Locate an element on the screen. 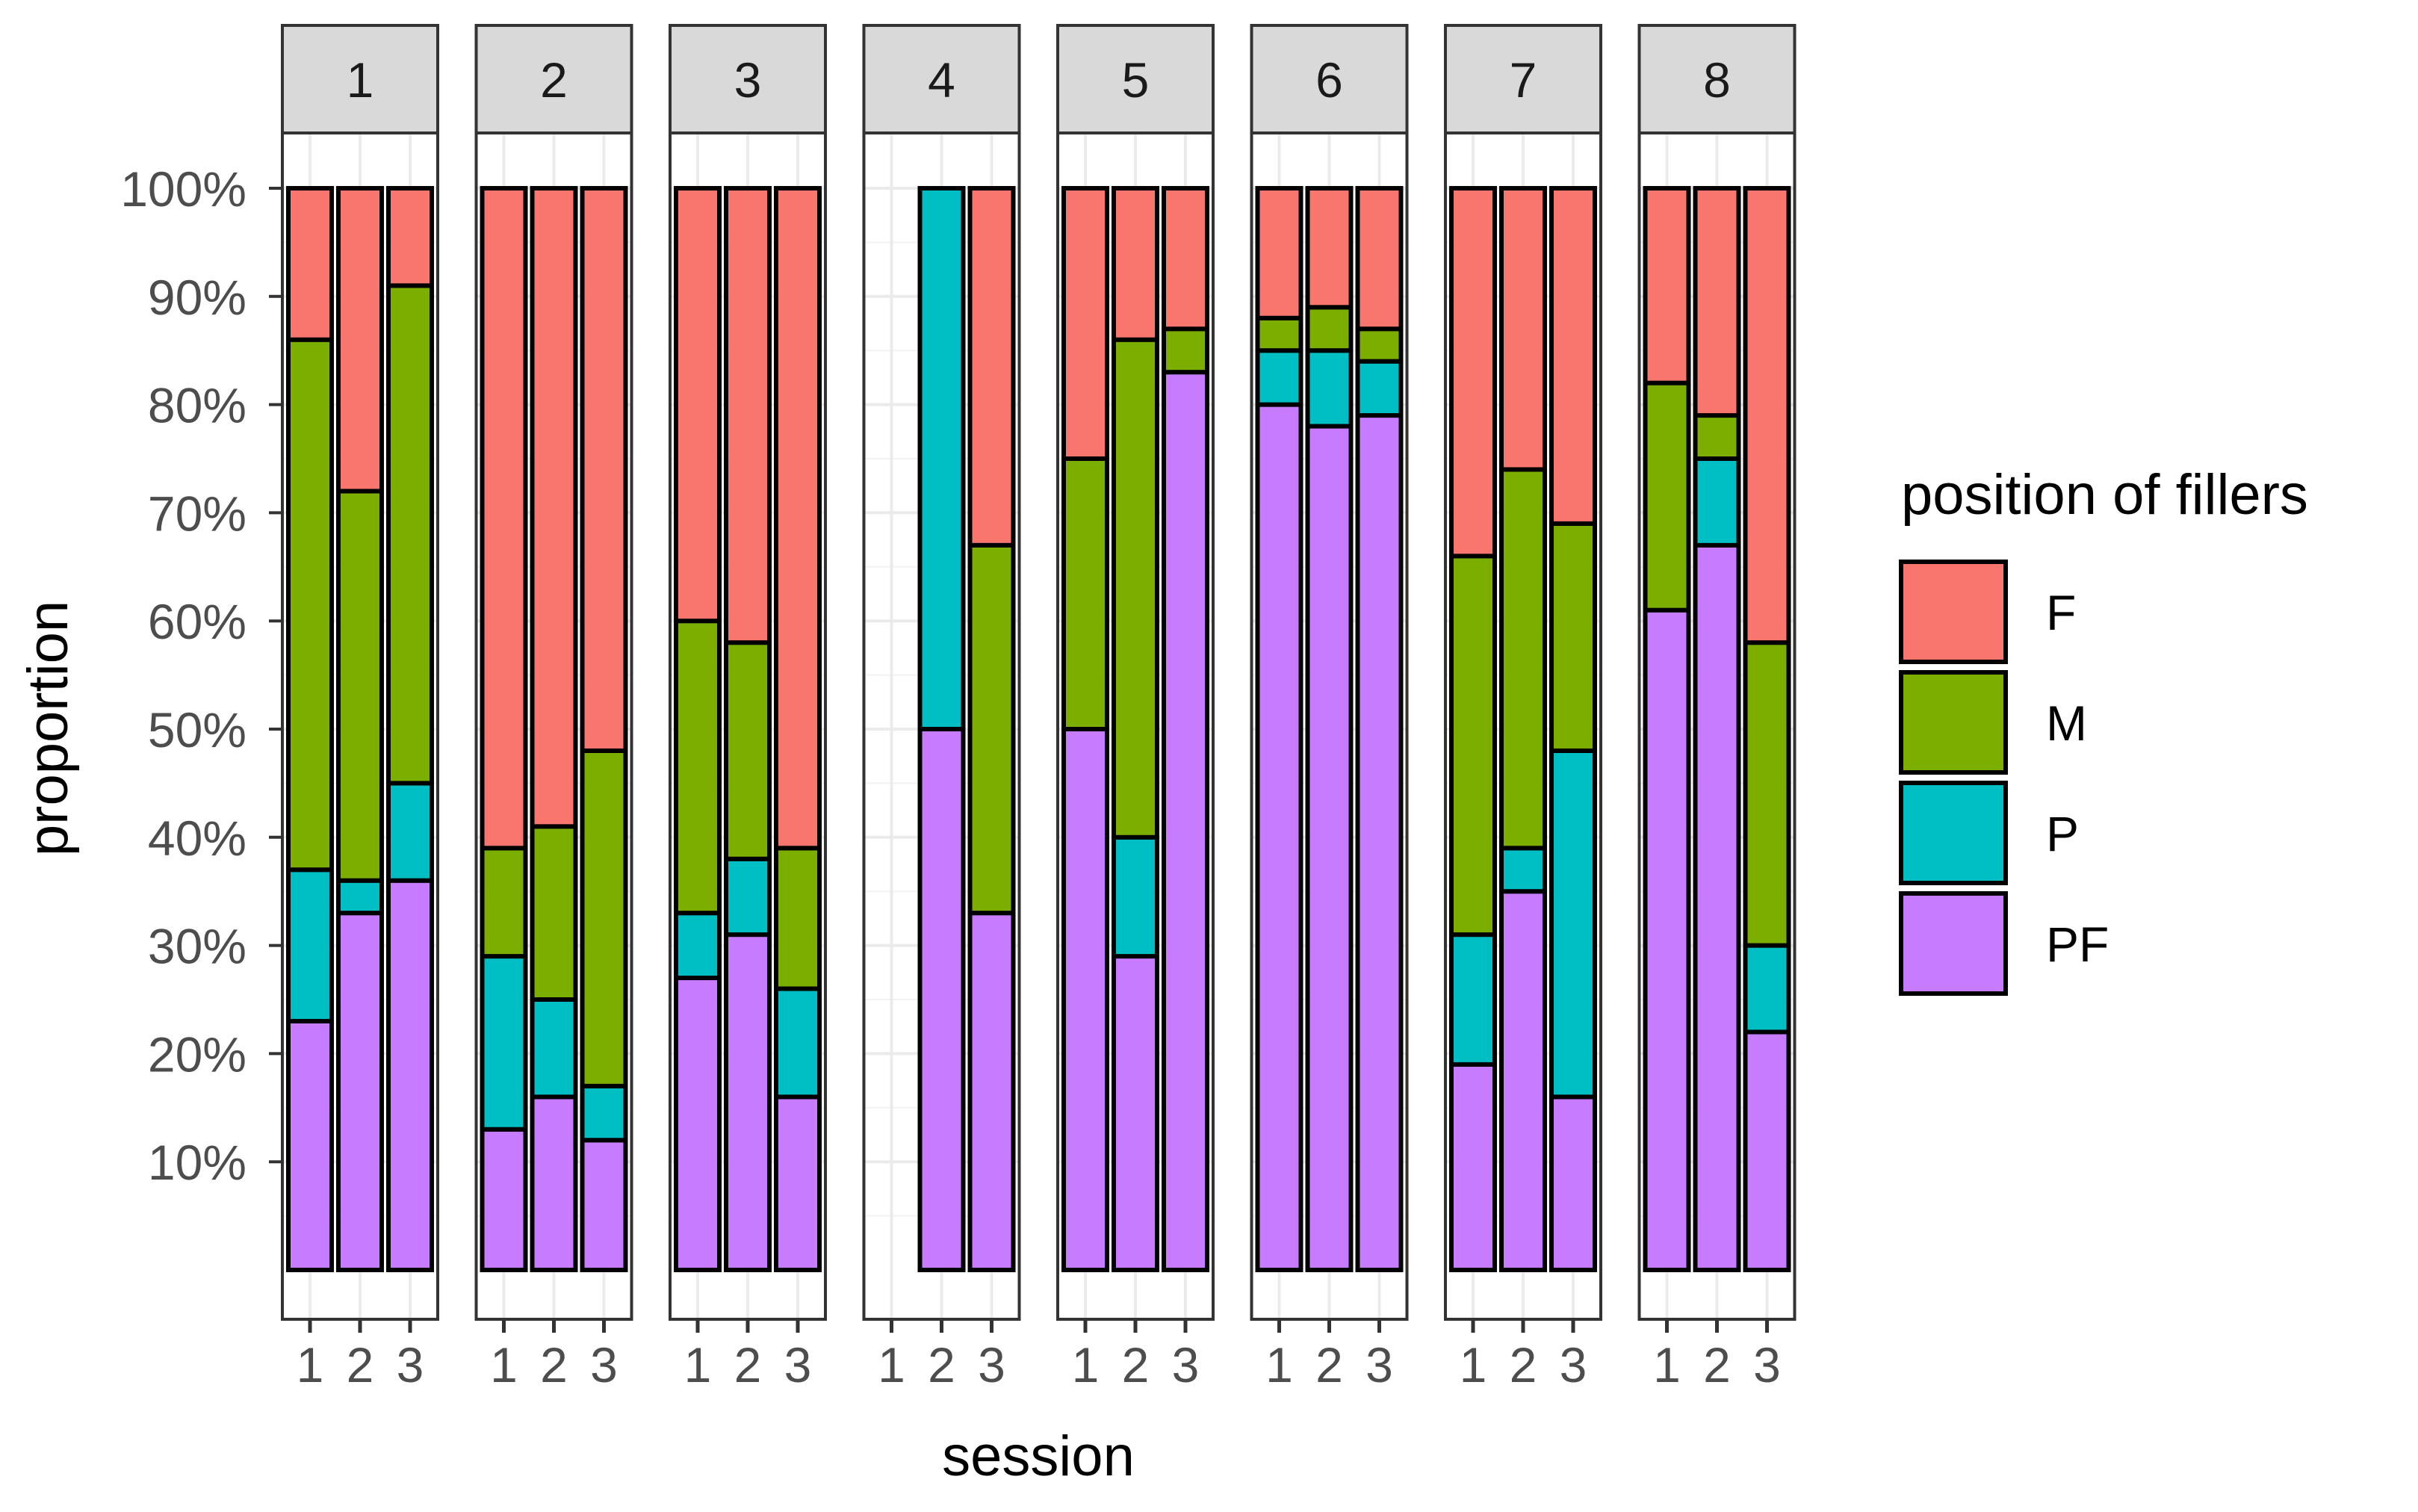 This screenshot has width=2418, height=1512. facet-strip-label: 2 is located at coordinates (554, 80).